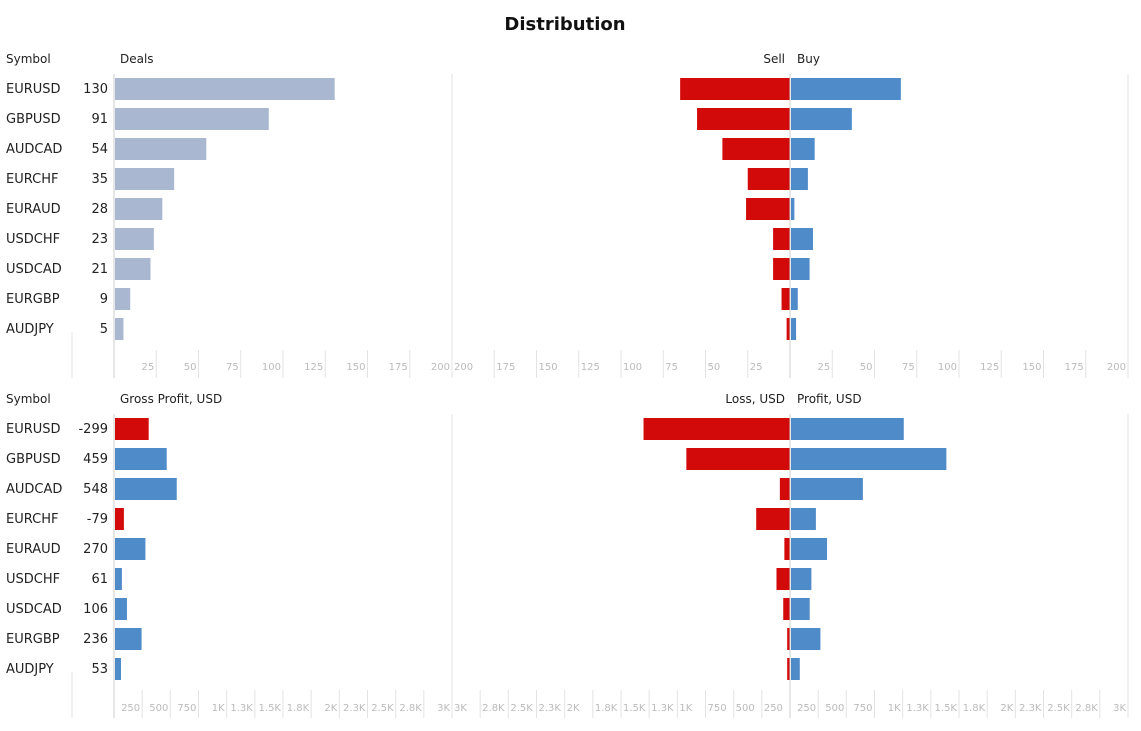  I want to click on left-tick-label: 75, so click(232, 367).